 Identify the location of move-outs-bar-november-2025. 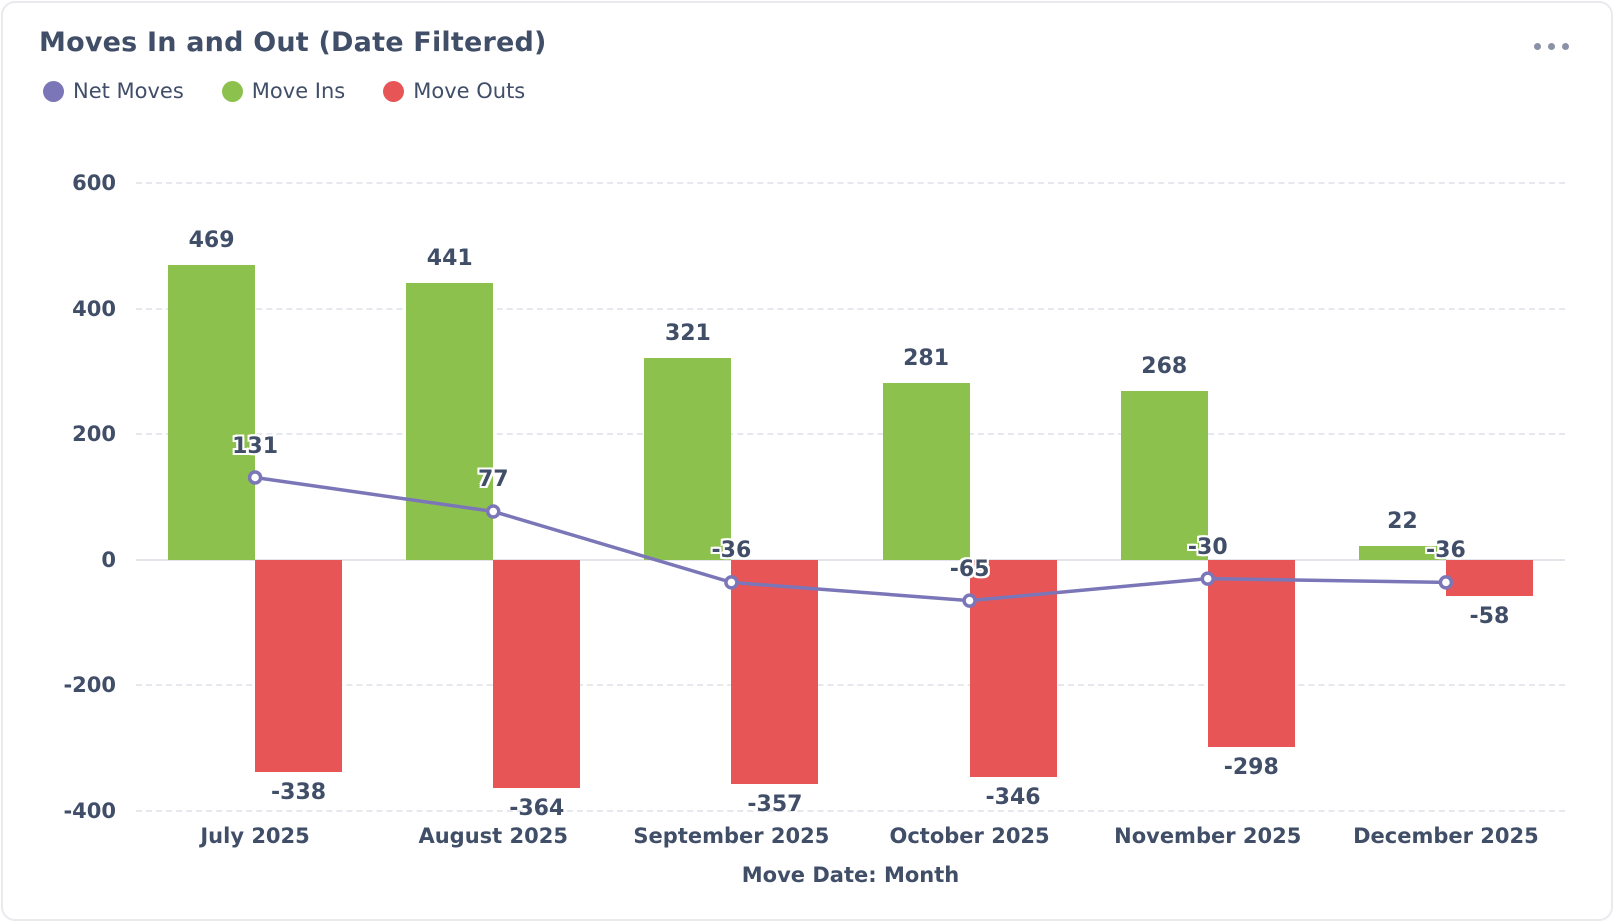
(1251, 653).